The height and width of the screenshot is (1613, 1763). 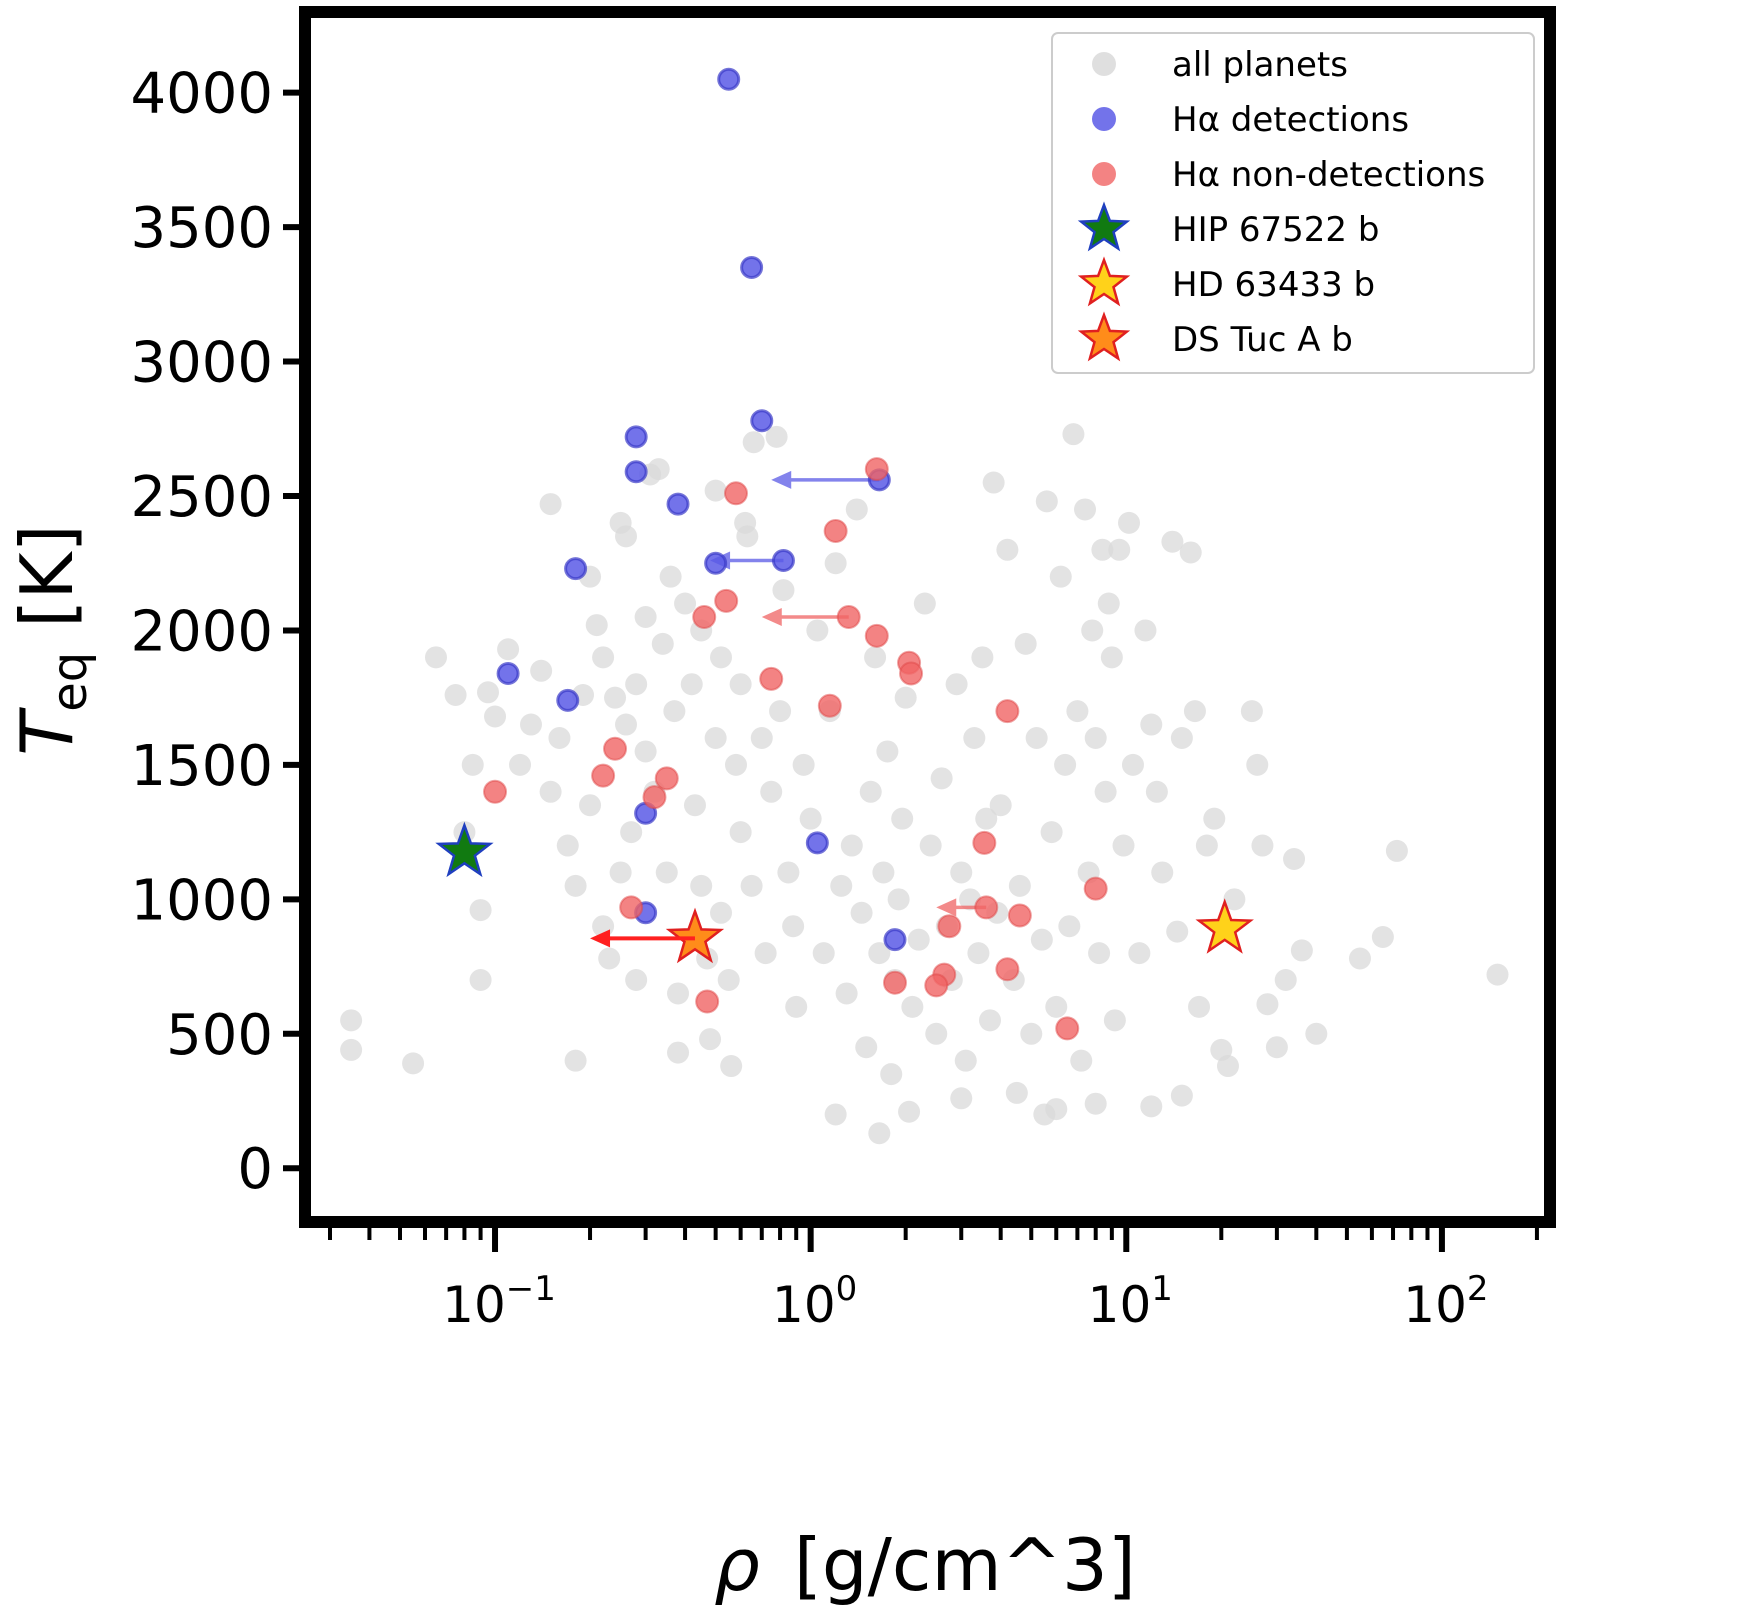 I want to click on upper-limit-arrow, so click(x=642, y=938).